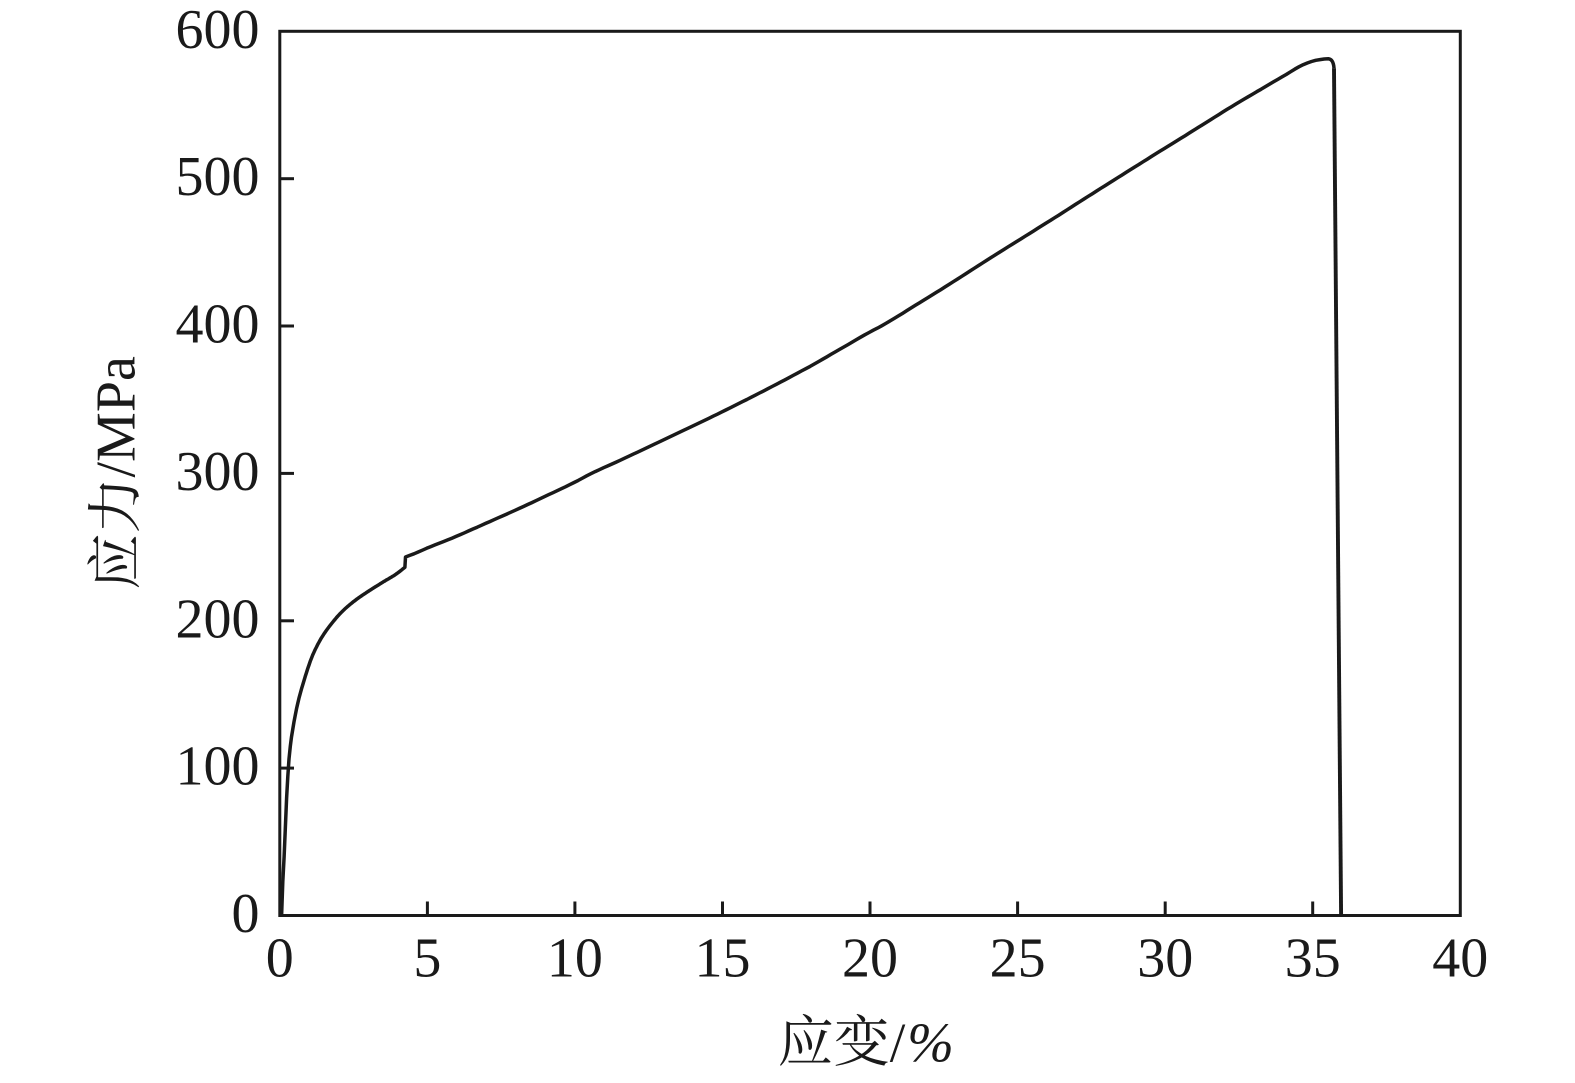 Image resolution: width=1575 pixels, height=1083 pixels. Describe the element at coordinates (117, 416) in the screenshot. I see `svg-text: /MPa` at that location.